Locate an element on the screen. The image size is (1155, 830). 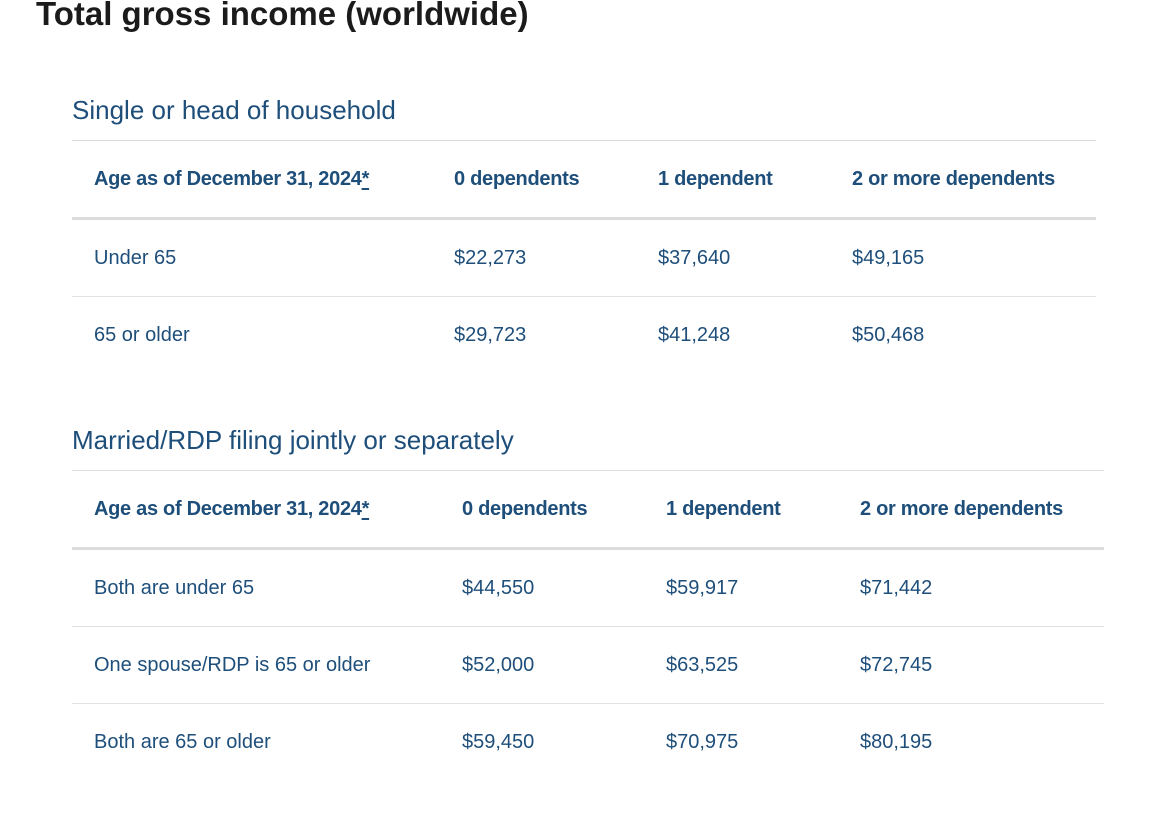
cell-value: $70,975 is located at coordinates (702, 741).